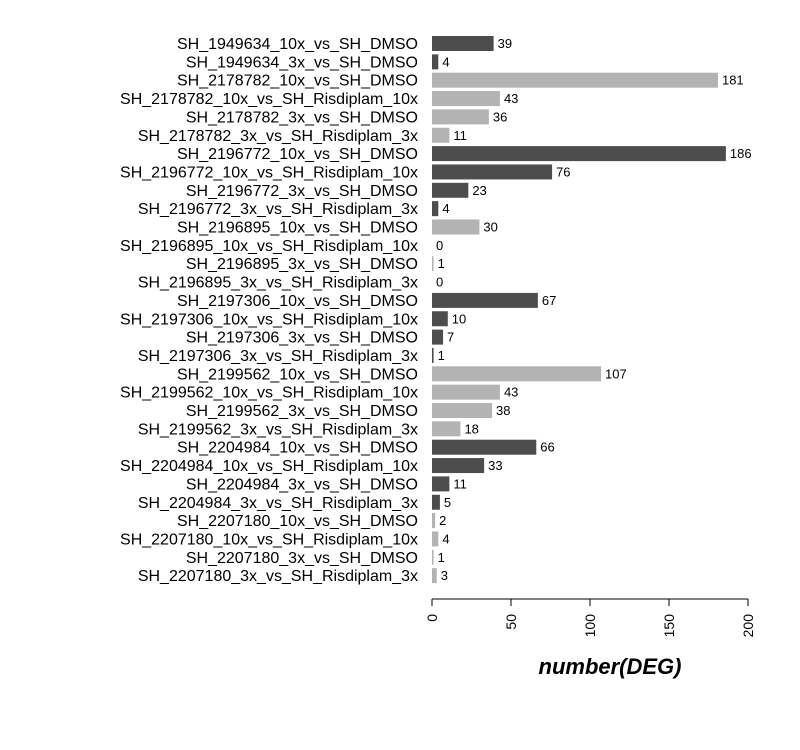  Describe the element at coordinates (505, 43) in the screenshot. I see `value-label: 39` at that location.